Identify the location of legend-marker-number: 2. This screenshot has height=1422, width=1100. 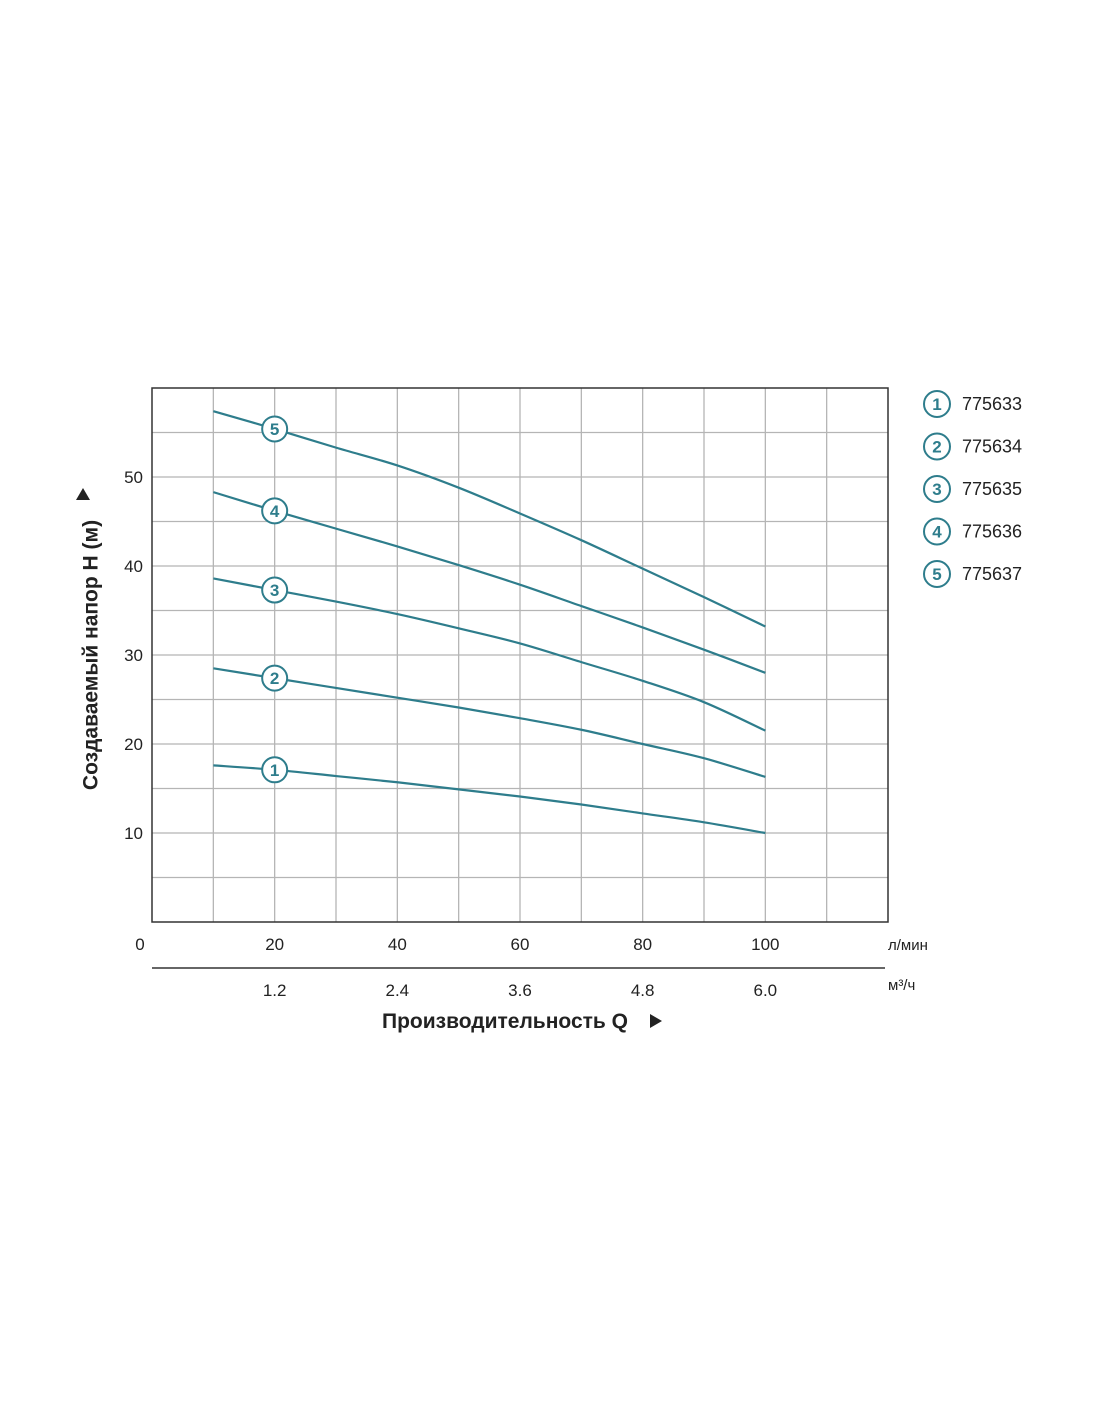
(936, 447).